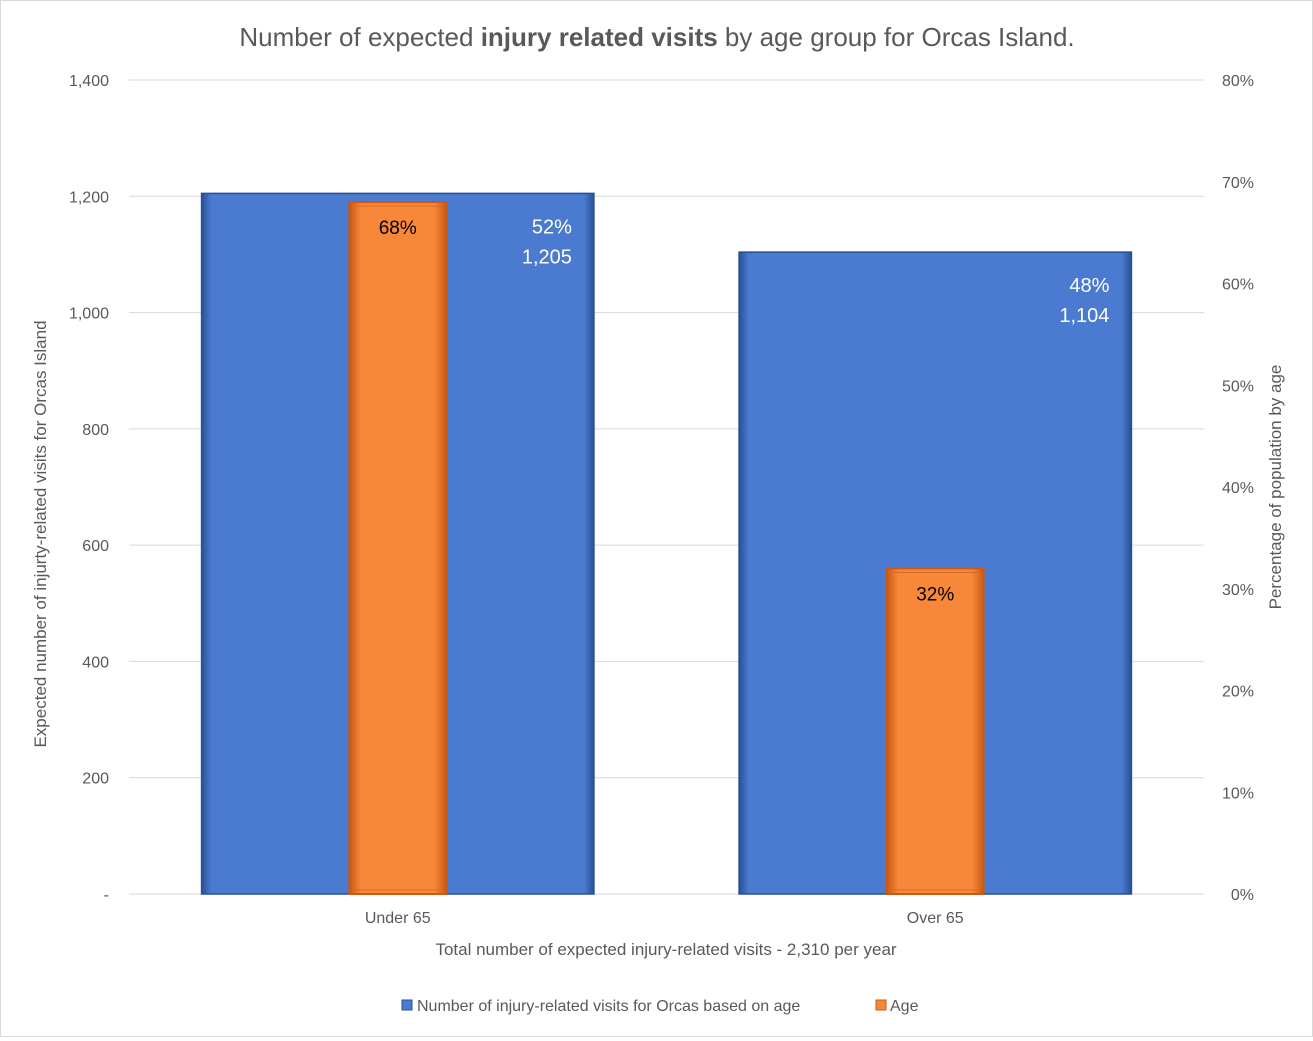 Image resolution: width=1313 pixels, height=1041 pixels. What do you see at coordinates (1238, 285) in the screenshot?
I see `y2-tick-label: 60%` at bounding box center [1238, 285].